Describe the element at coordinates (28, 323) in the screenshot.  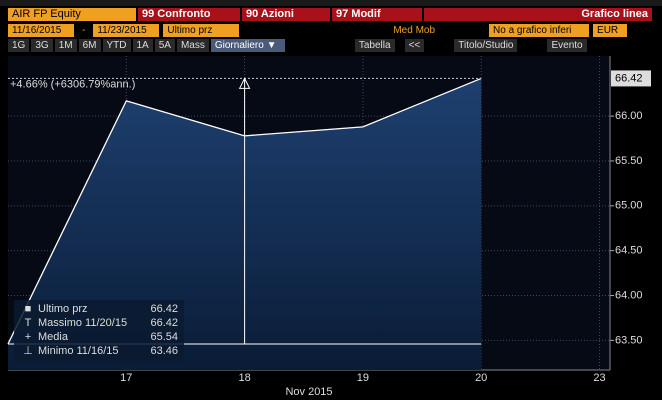
I see `legend-symbol: T` at that location.